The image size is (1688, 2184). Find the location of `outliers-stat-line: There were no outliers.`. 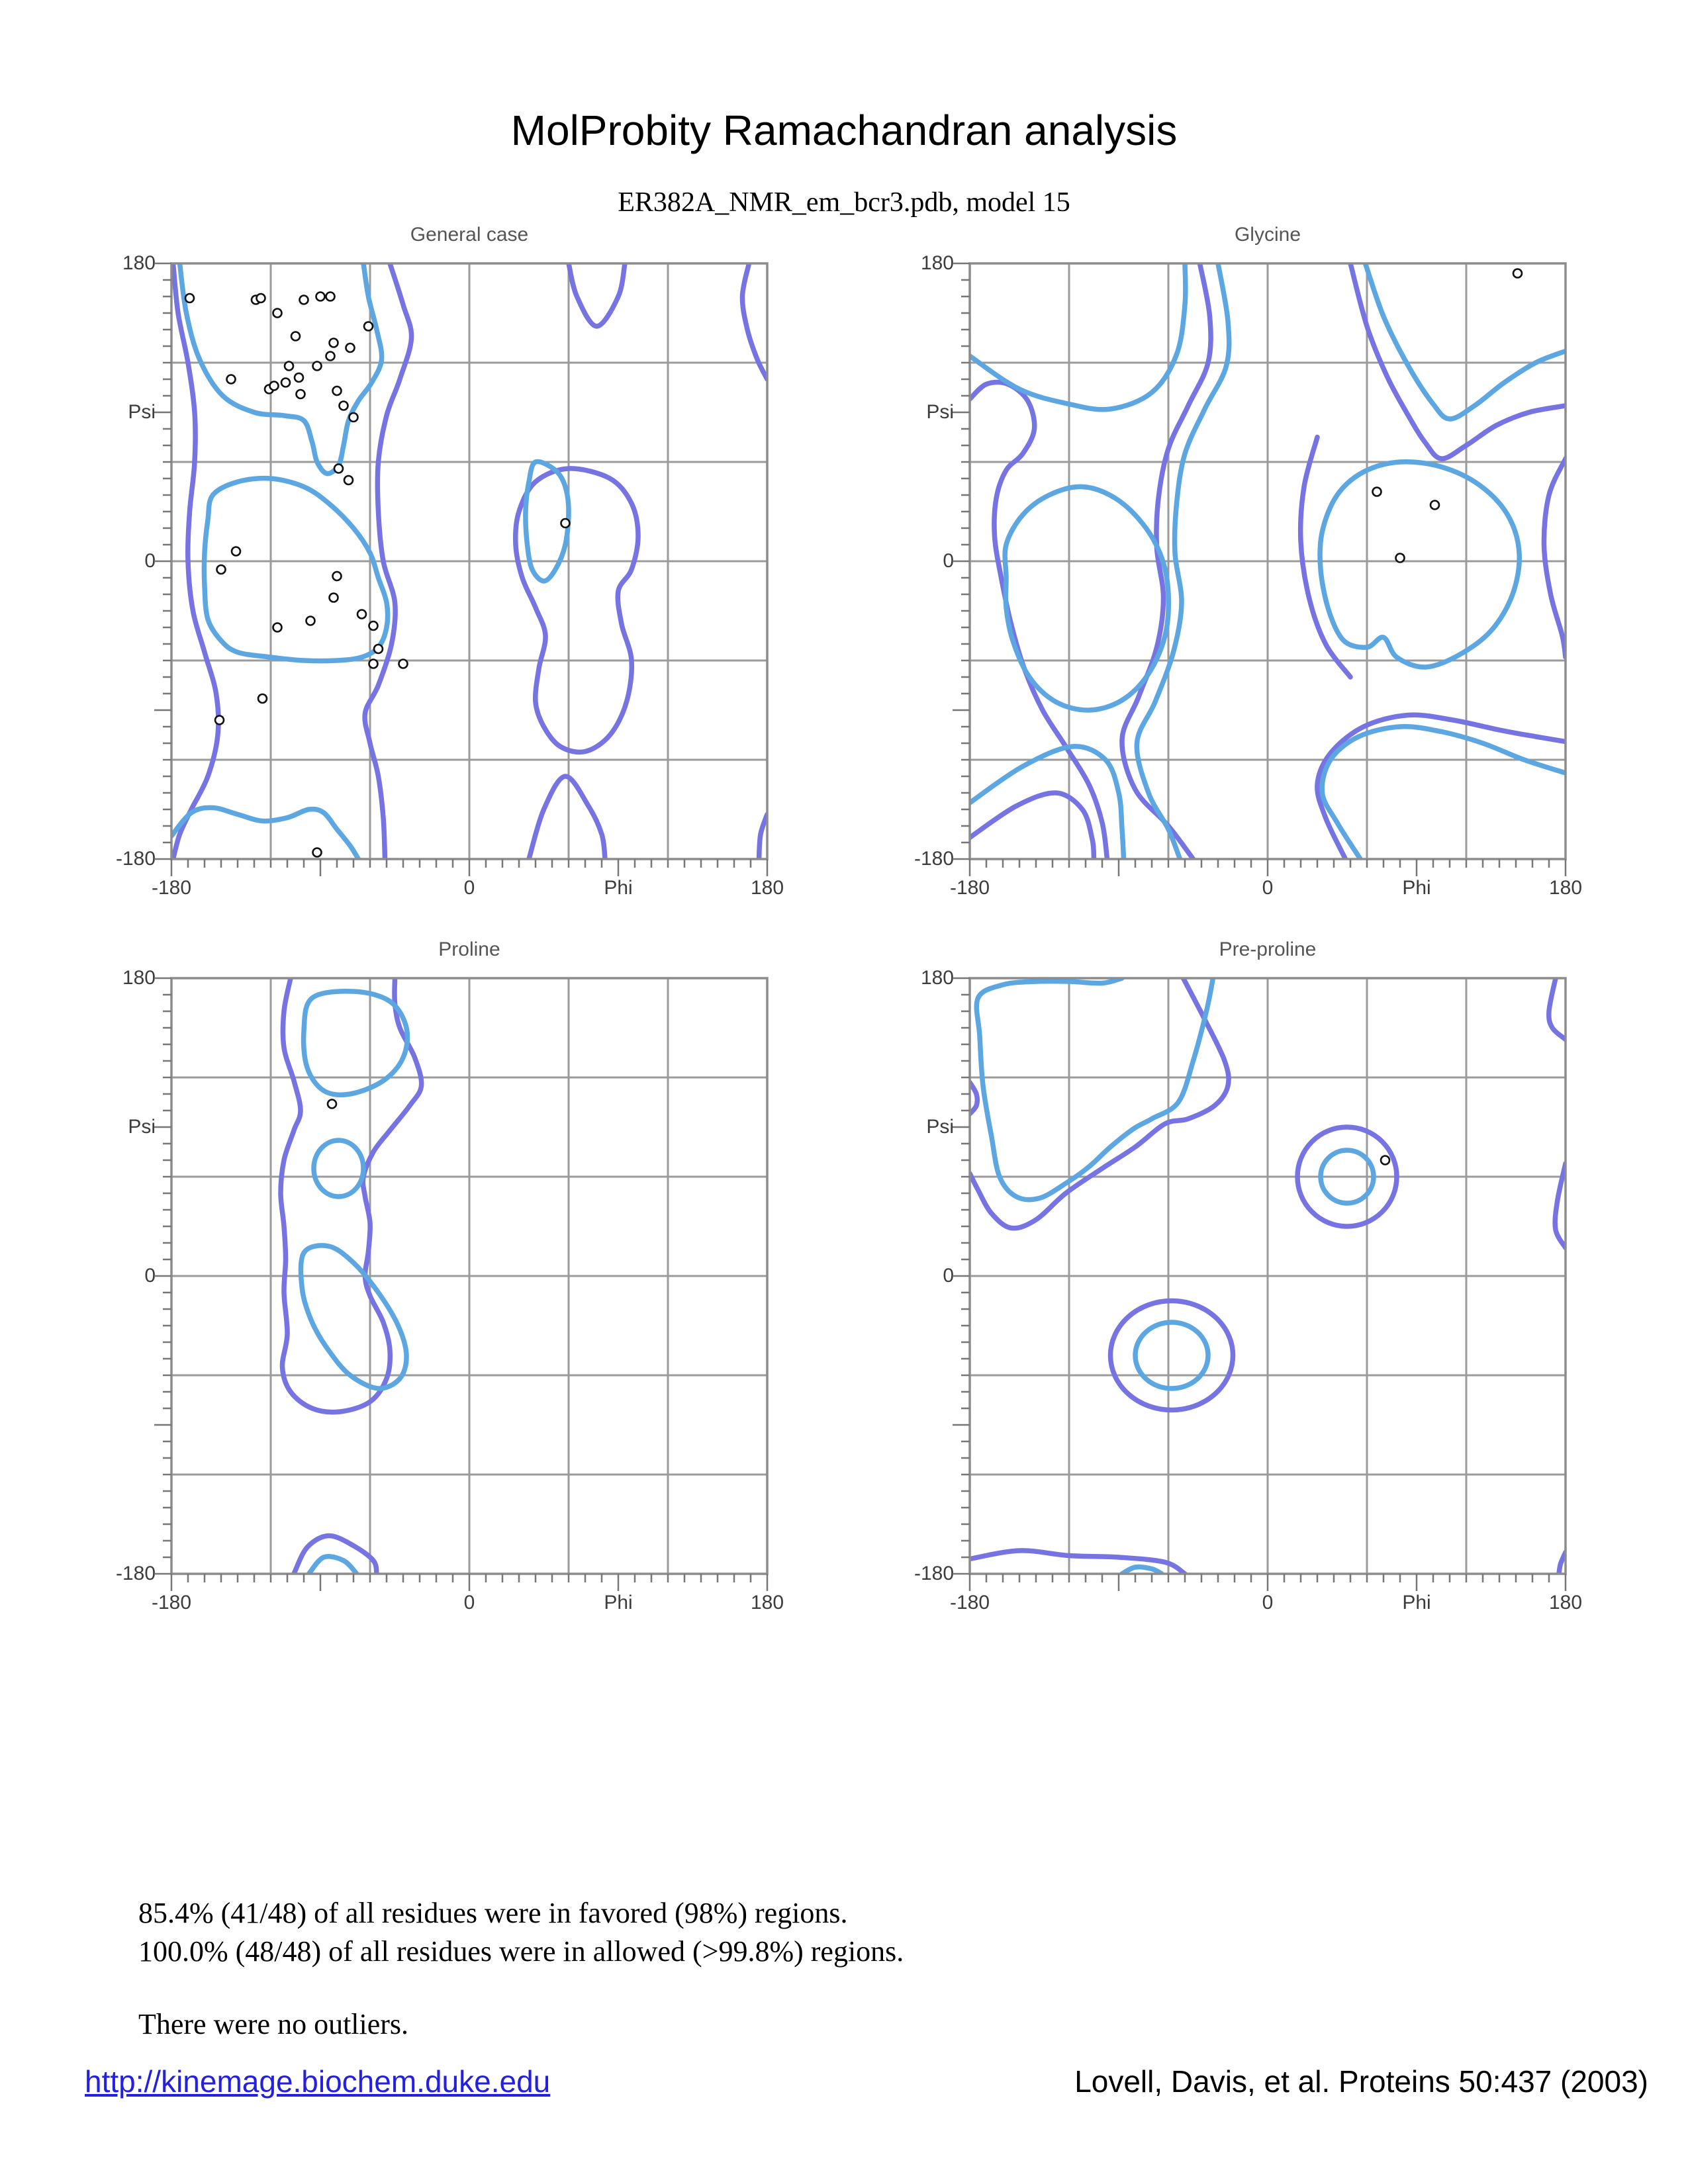

outliers-stat-line: There were no outliers. is located at coordinates (273, 2024).